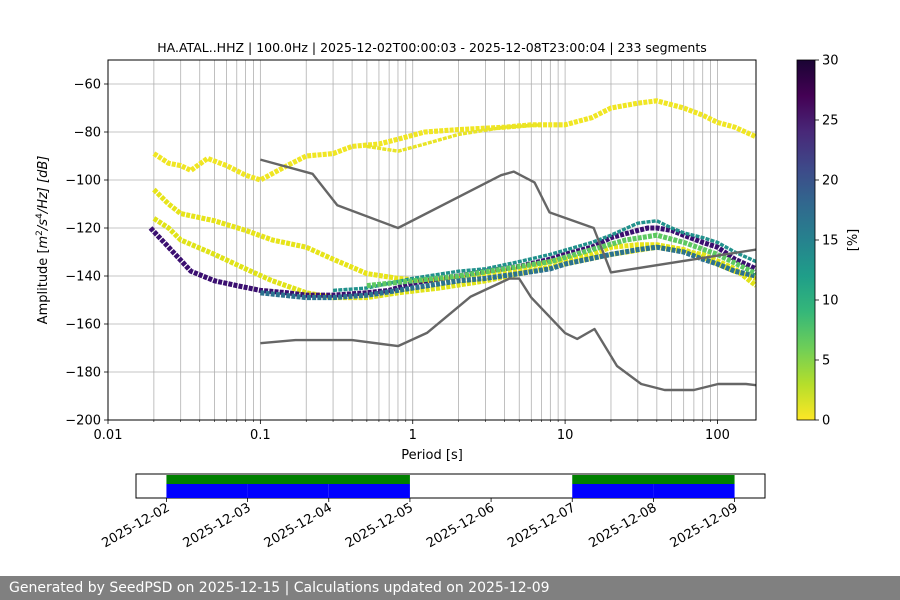 This screenshot has height=600, width=900. What do you see at coordinates (43, 240) in the screenshot?
I see `y-axis-label: Amplitude [m2/s4/Hz] [dB]` at bounding box center [43, 240].